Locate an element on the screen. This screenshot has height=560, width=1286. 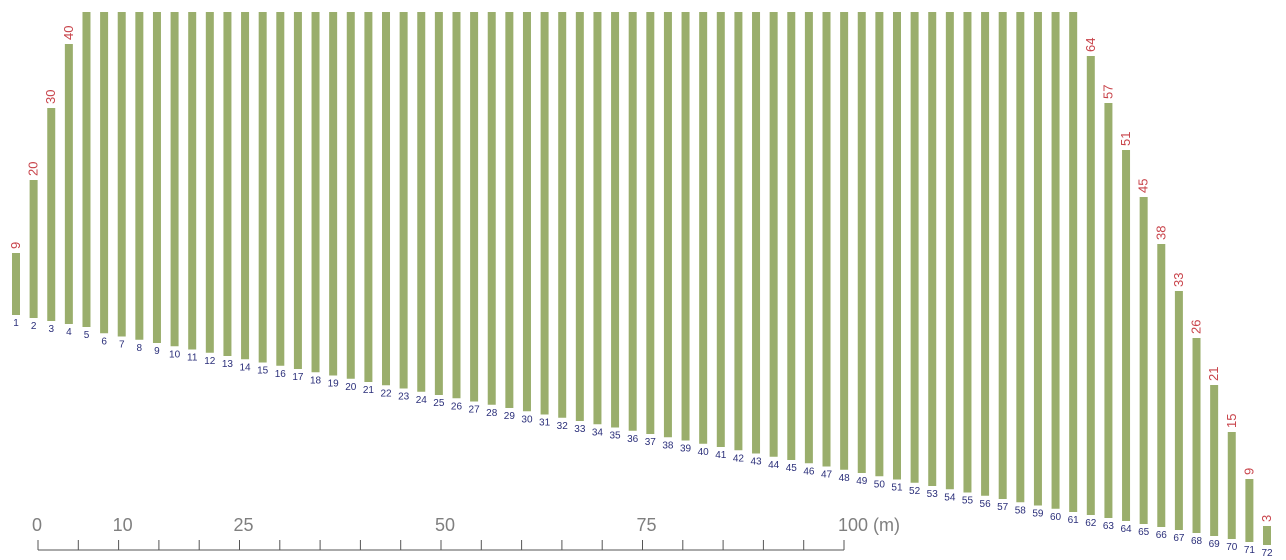
stake-index-label: 4 is located at coordinates (69, 332).